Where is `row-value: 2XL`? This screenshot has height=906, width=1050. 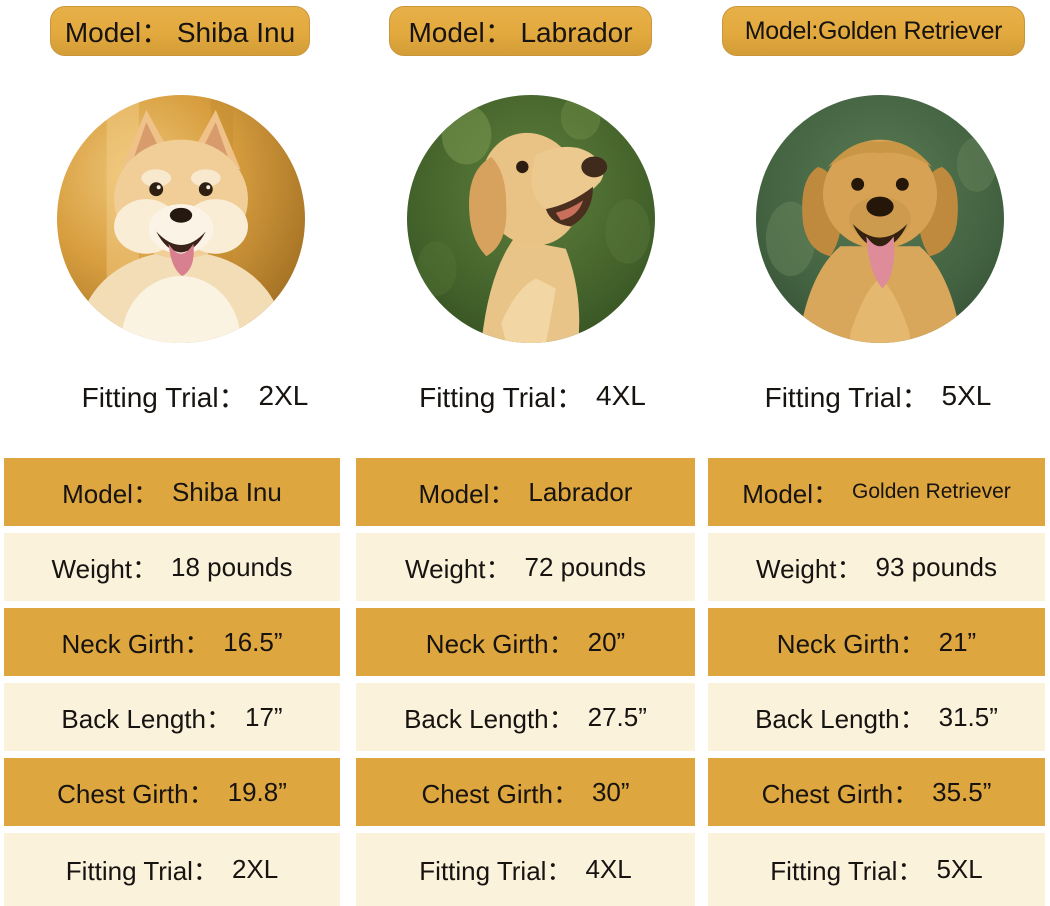
row-value: 2XL is located at coordinates (255, 869).